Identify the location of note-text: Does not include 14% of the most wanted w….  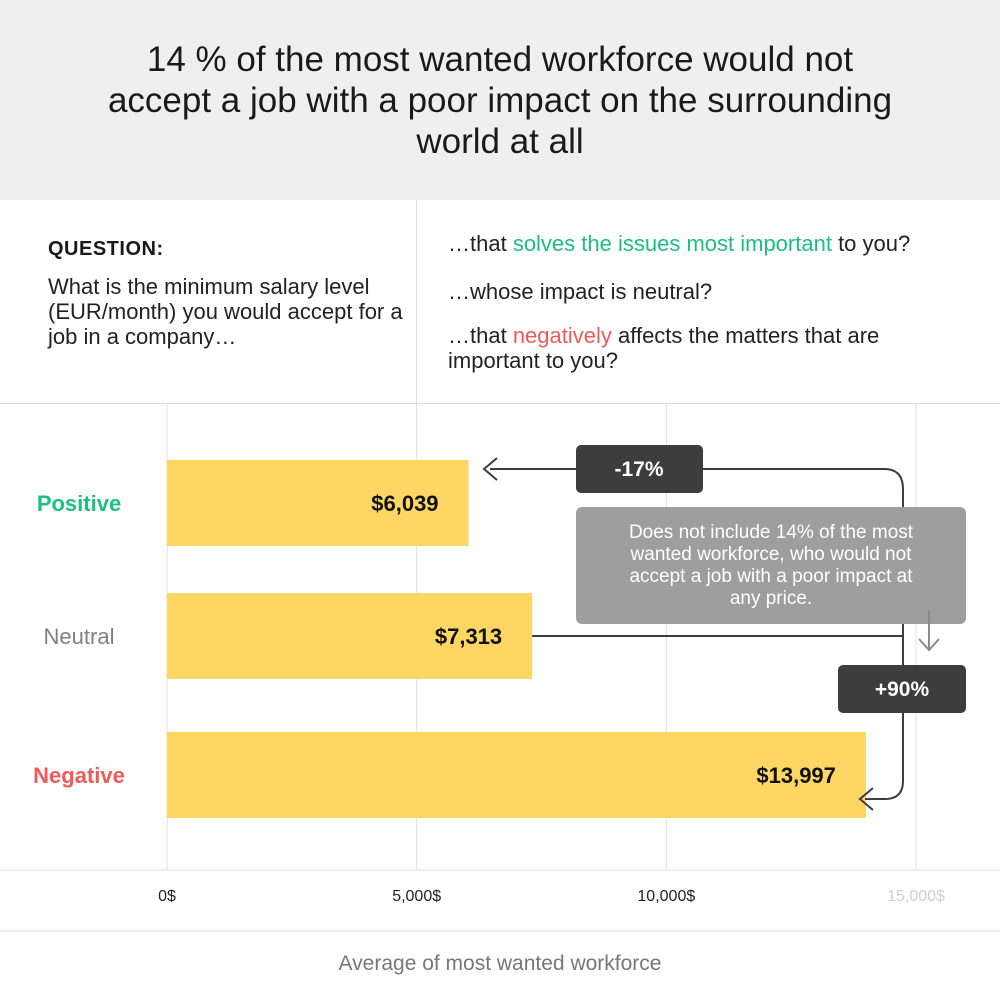
(771, 565).